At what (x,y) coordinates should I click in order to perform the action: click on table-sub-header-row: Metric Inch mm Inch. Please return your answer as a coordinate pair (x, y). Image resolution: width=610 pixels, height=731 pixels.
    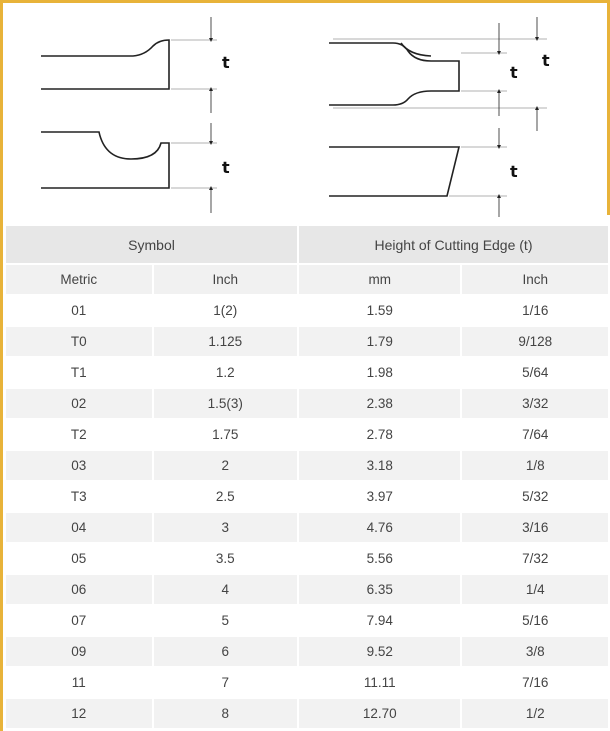
    Looking at the image, I should click on (308, 280).